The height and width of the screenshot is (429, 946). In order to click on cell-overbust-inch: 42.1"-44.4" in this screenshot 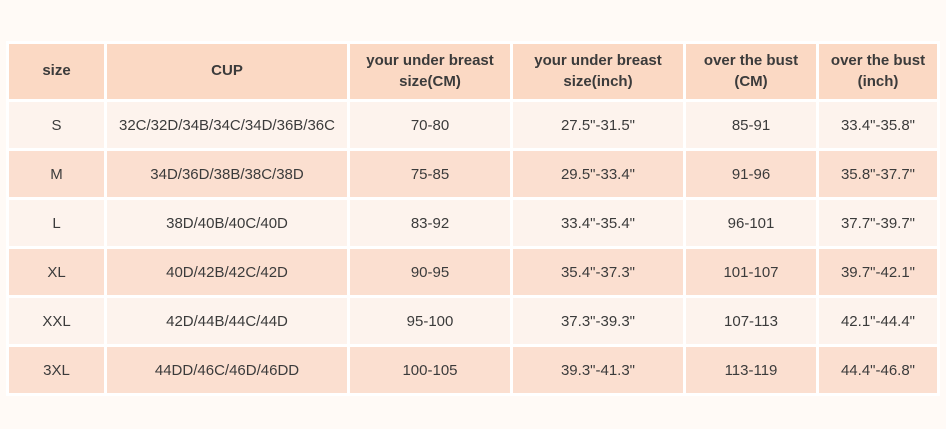, I will do `click(878, 321)`.